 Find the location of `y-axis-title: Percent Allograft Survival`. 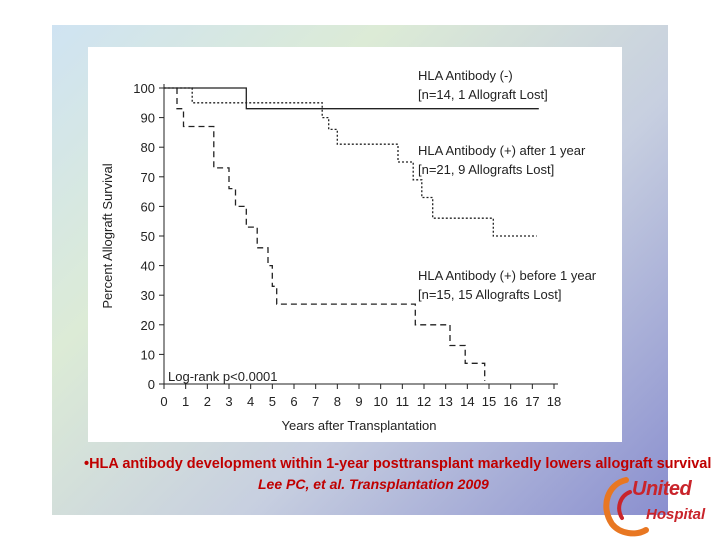

y-axis-title: Percent Allograft Survival is located at coordinates (107, 235).